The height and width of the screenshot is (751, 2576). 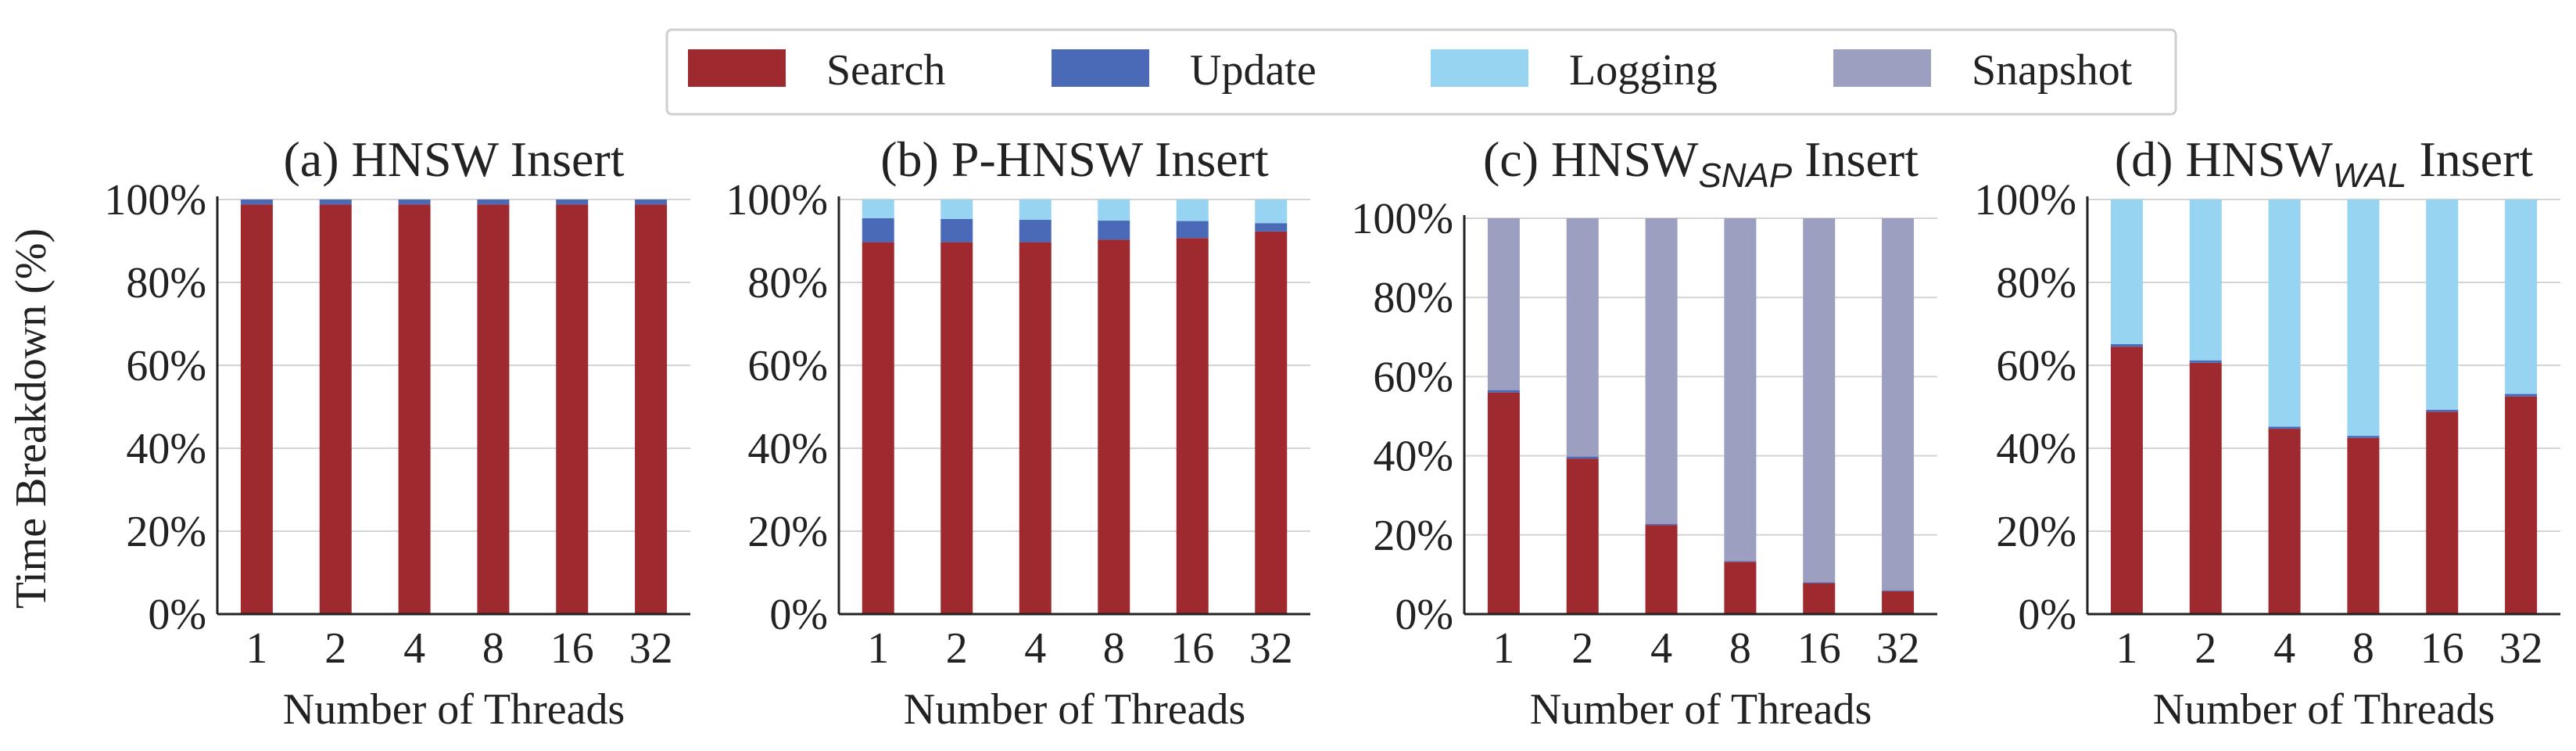 I want to click on panel-title: (d) HNSWWAL Insert, so click(x=2324, y=163).